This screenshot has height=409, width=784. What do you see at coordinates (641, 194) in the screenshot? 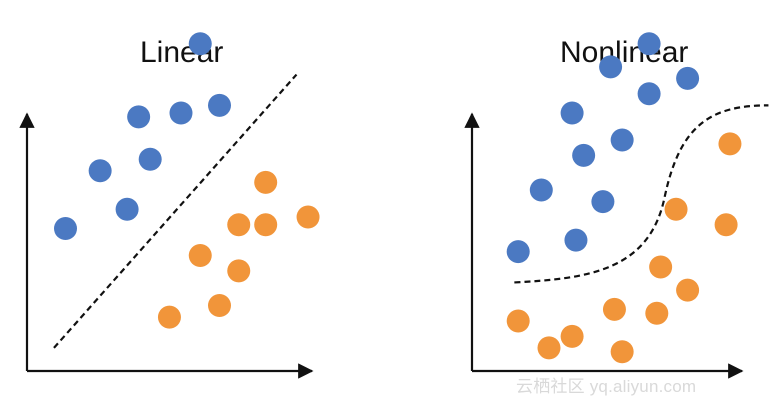
I see `decision-boundary` at bounding box center [641, 194].